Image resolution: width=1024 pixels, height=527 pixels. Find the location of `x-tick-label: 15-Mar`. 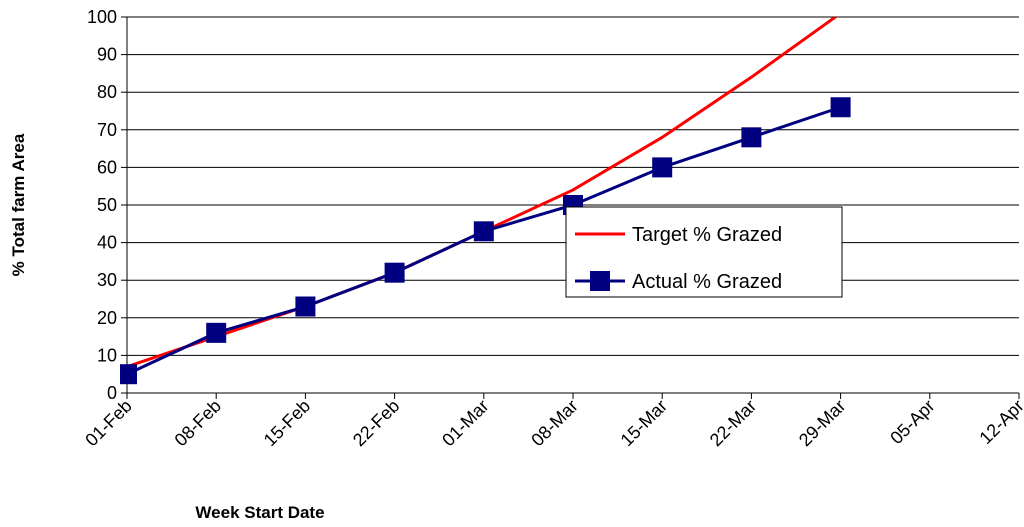

x-tick-label: 15-Mar is located at coordinates (644, 423).